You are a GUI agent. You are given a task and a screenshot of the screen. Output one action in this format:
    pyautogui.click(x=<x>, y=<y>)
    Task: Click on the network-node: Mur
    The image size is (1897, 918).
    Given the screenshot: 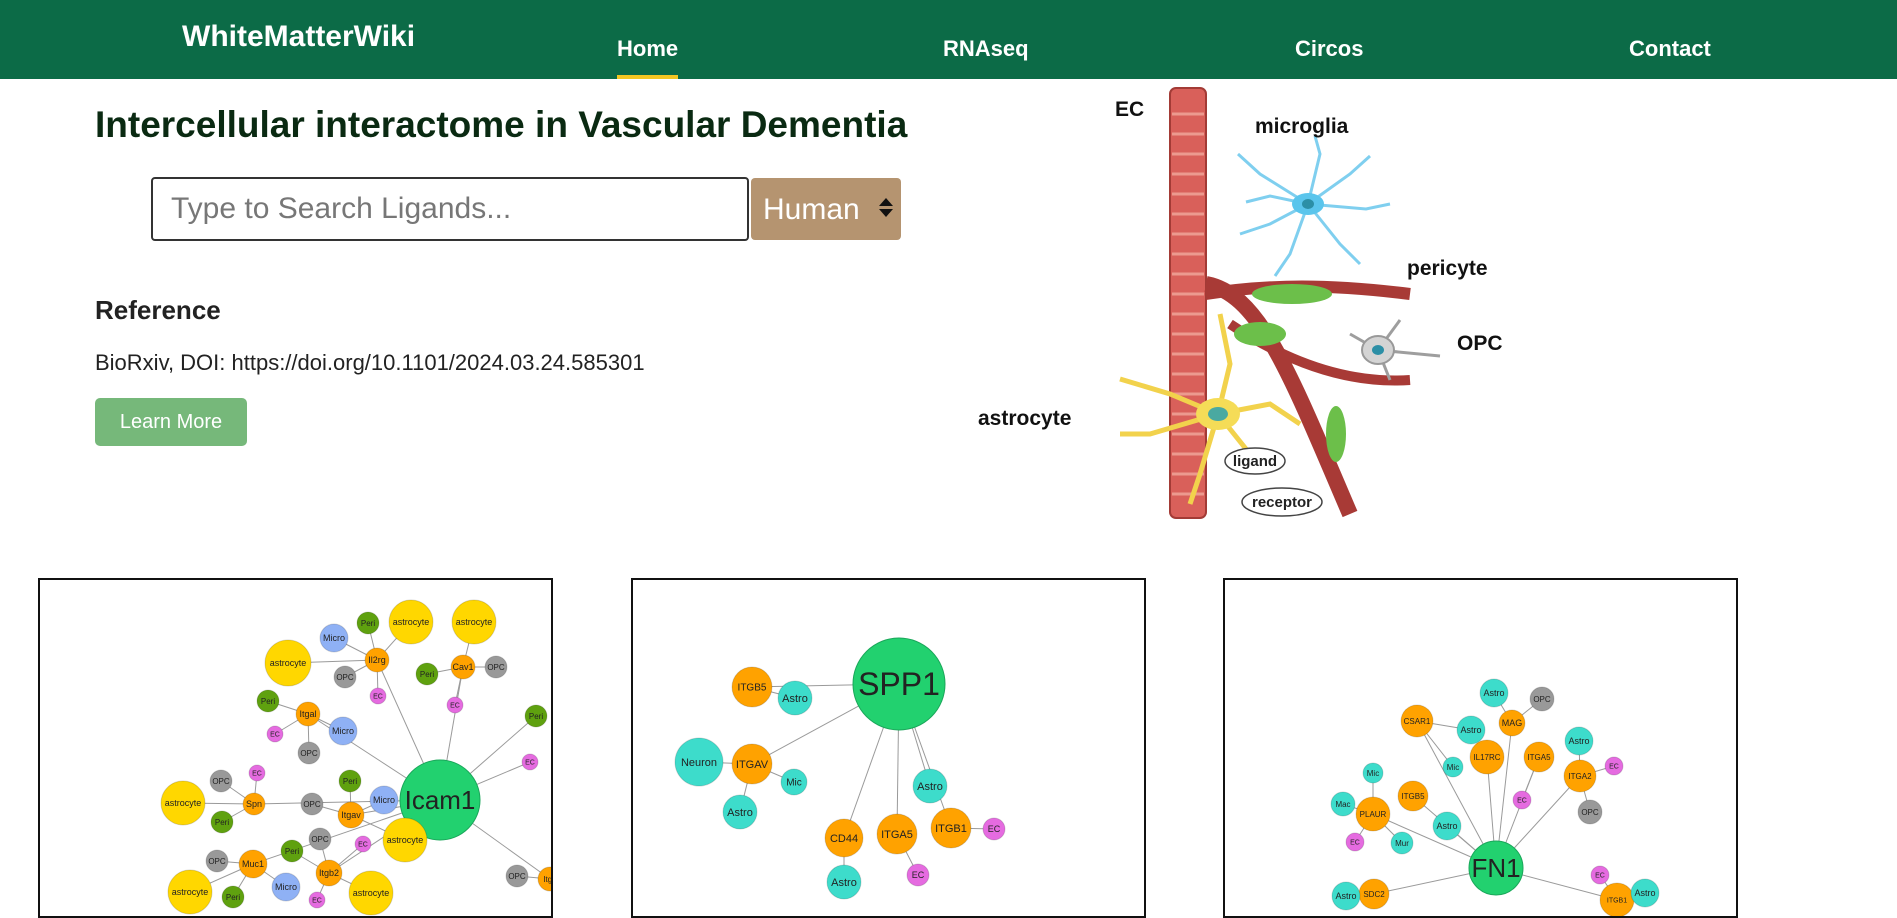 What is the action you would take?
    pyautogui.click(x=1402, y=843)
    